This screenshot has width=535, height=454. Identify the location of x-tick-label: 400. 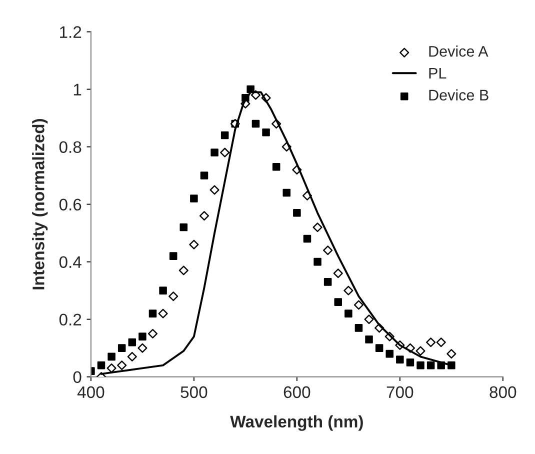
(90, 392).